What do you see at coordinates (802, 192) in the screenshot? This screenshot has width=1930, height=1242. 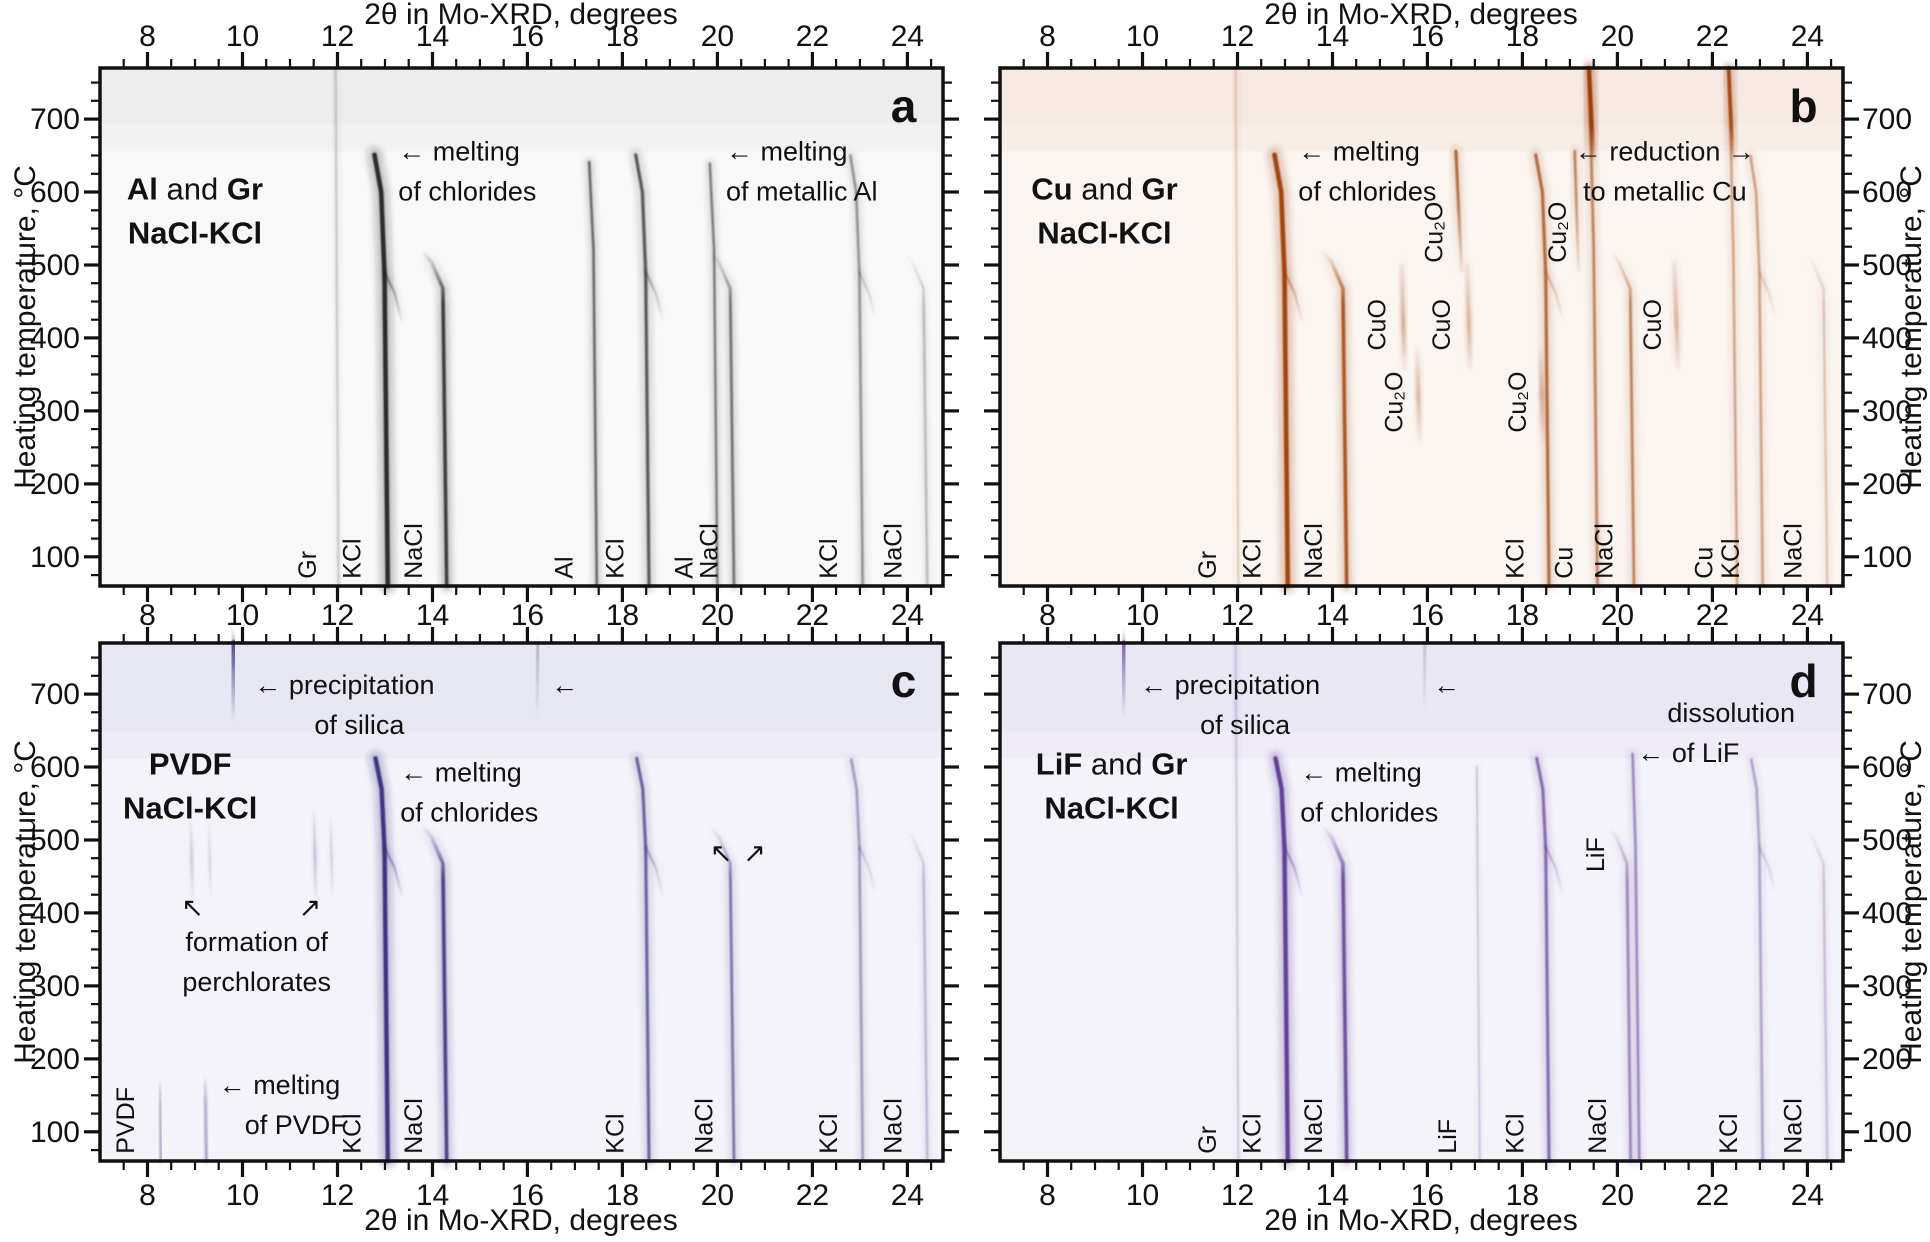 I see `annotation: of metallic Al` at bounding box center [802, 192].